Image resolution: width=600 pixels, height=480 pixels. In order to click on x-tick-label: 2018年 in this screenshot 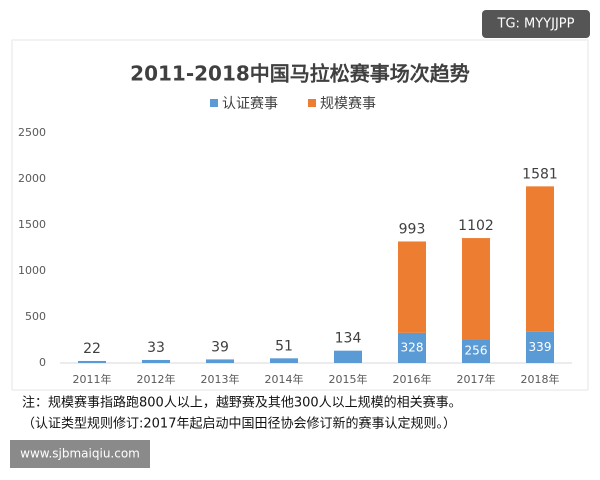, I will do `click(540, 379)`.